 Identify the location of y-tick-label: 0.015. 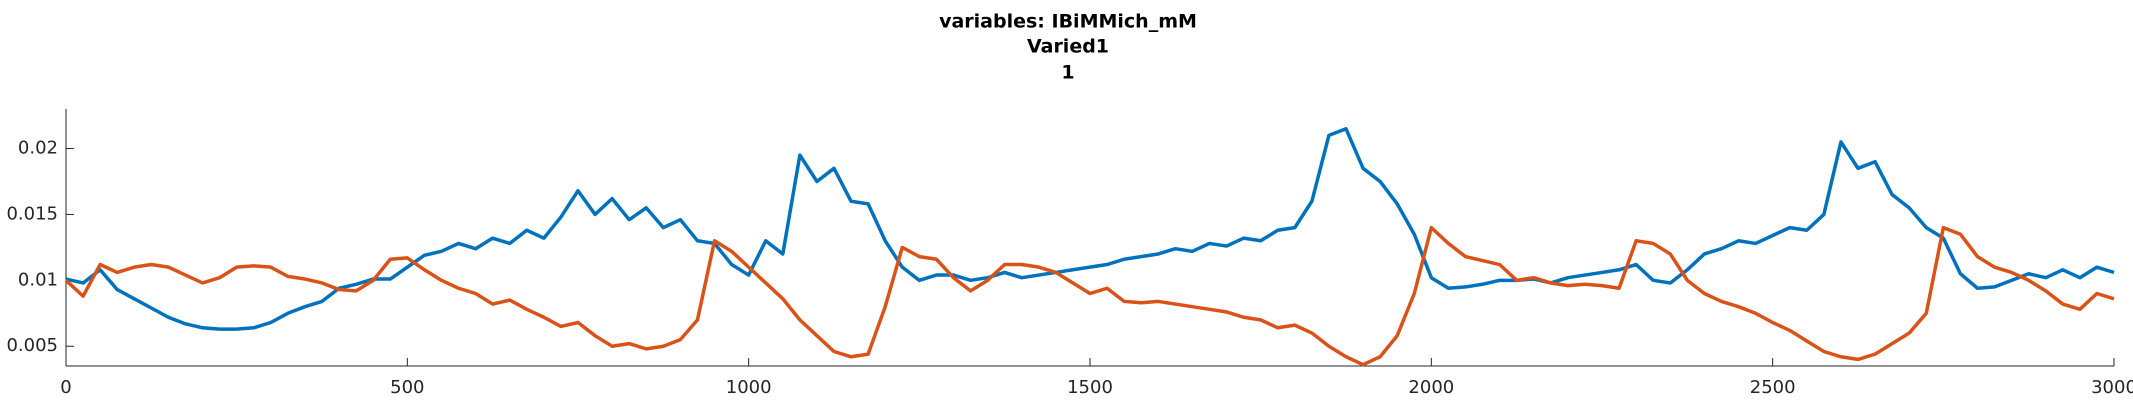
(32, 213).